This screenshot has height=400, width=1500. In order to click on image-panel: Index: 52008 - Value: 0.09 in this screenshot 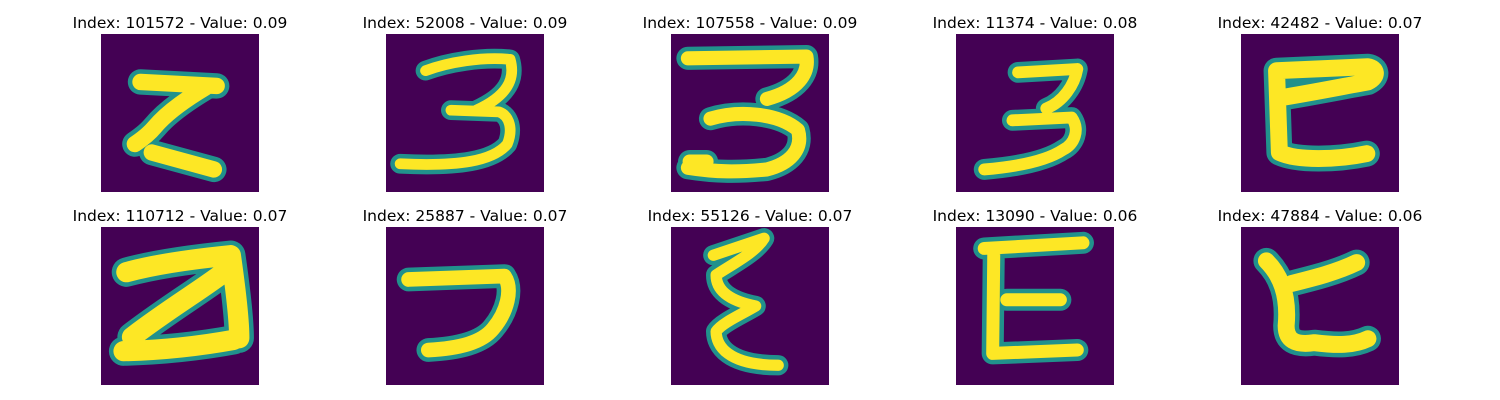, I will do `click(465, 102)`.